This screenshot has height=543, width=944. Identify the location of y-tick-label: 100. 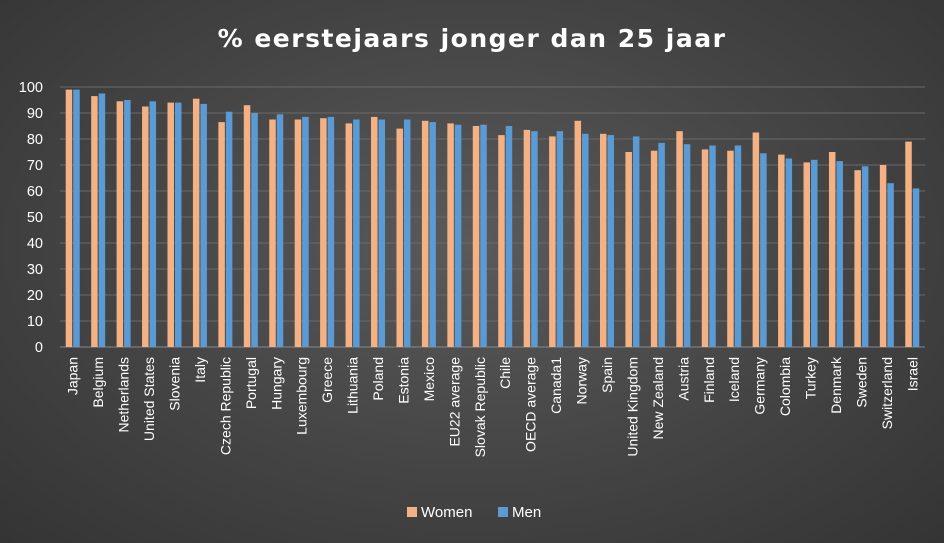
(31, 88).